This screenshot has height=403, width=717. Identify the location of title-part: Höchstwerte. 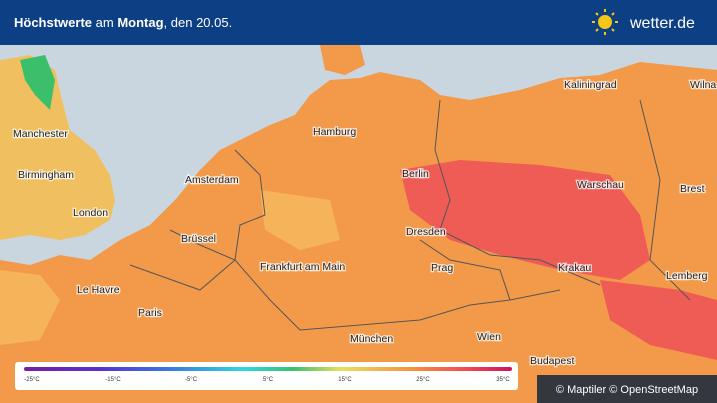
(53, 22).